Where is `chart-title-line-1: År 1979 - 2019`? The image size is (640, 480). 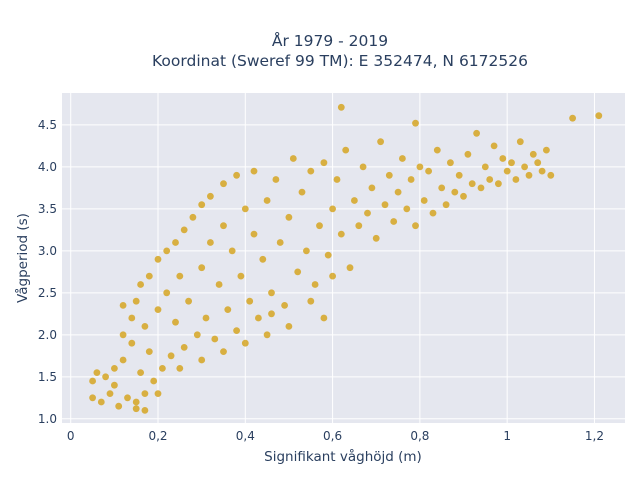 chart-title-line-1: År 1979 - 2019 is located at coordinates (330, 40).